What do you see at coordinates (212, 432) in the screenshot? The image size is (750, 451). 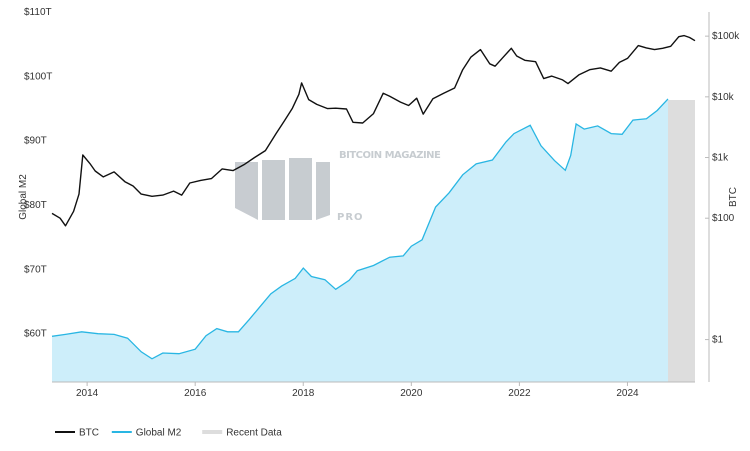 I see `legend-swatch` at bounding box center [212, 432].